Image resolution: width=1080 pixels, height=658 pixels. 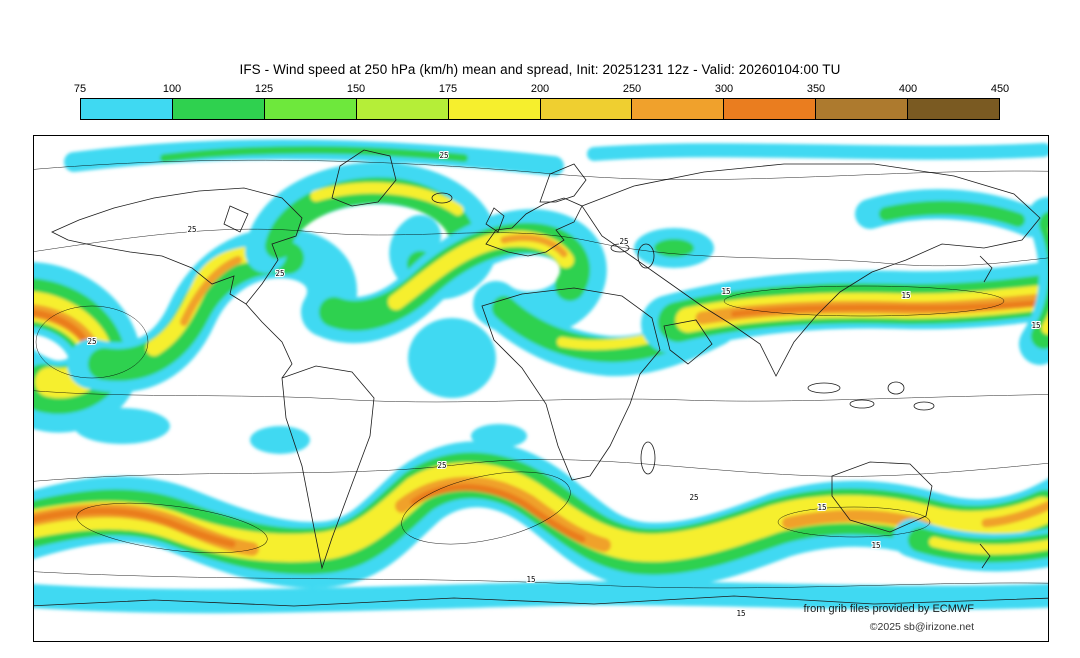 I want to click on colorbar-tick-label: 200, so click(x=540, y=89).